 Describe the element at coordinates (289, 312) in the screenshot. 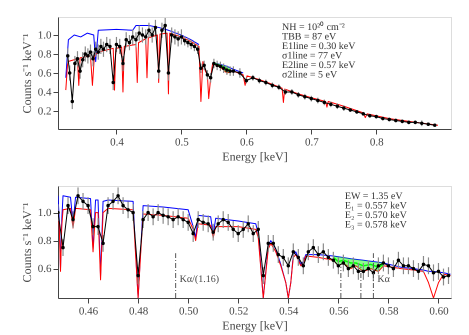

I see `x-tick-label: 0.54` at that location.